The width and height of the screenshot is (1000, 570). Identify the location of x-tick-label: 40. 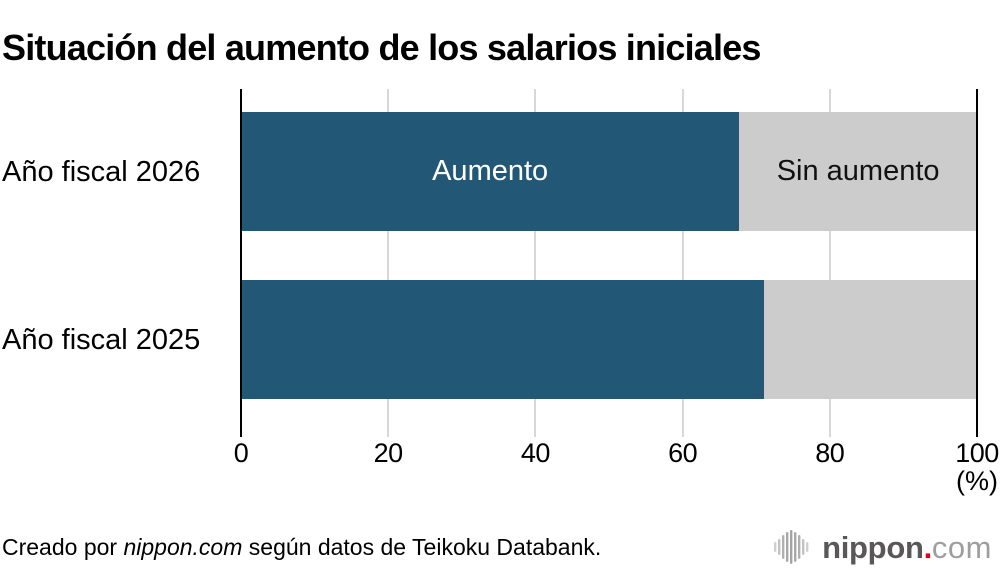
(535, 453).